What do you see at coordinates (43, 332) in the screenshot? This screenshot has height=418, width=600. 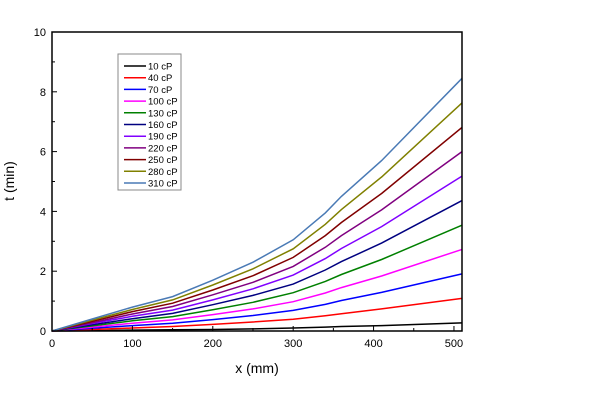 I see `y-tick-label: 0` at bounding box center [43, 332].